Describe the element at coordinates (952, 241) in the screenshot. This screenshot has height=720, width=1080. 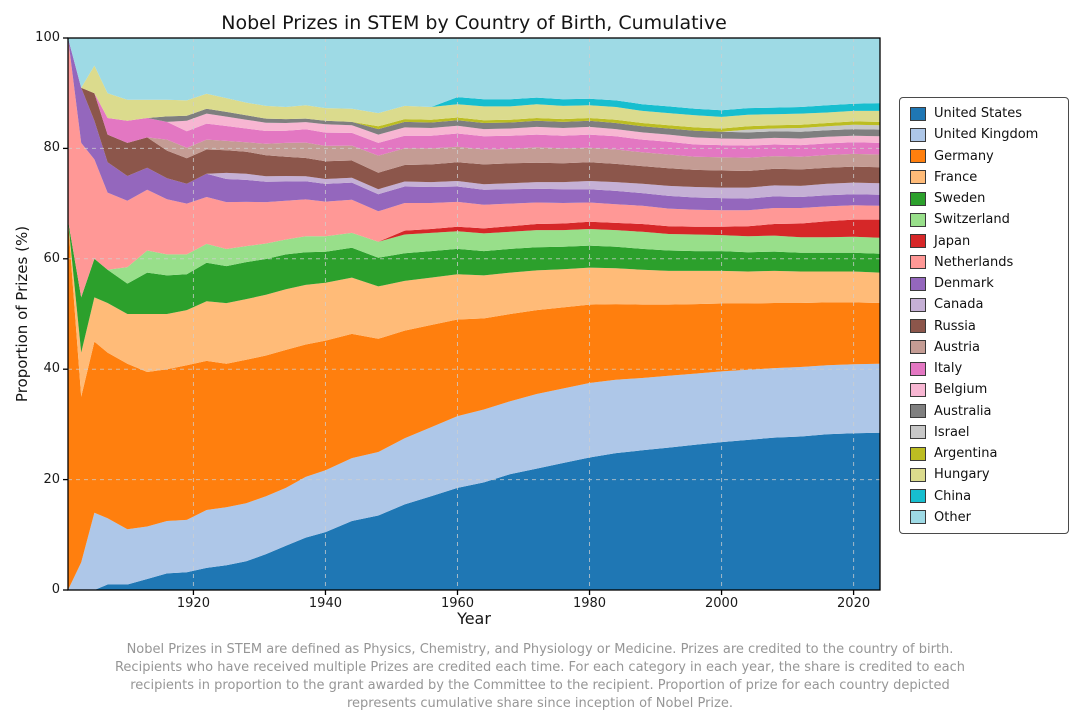
I see `legend-label: Japan` at that location.